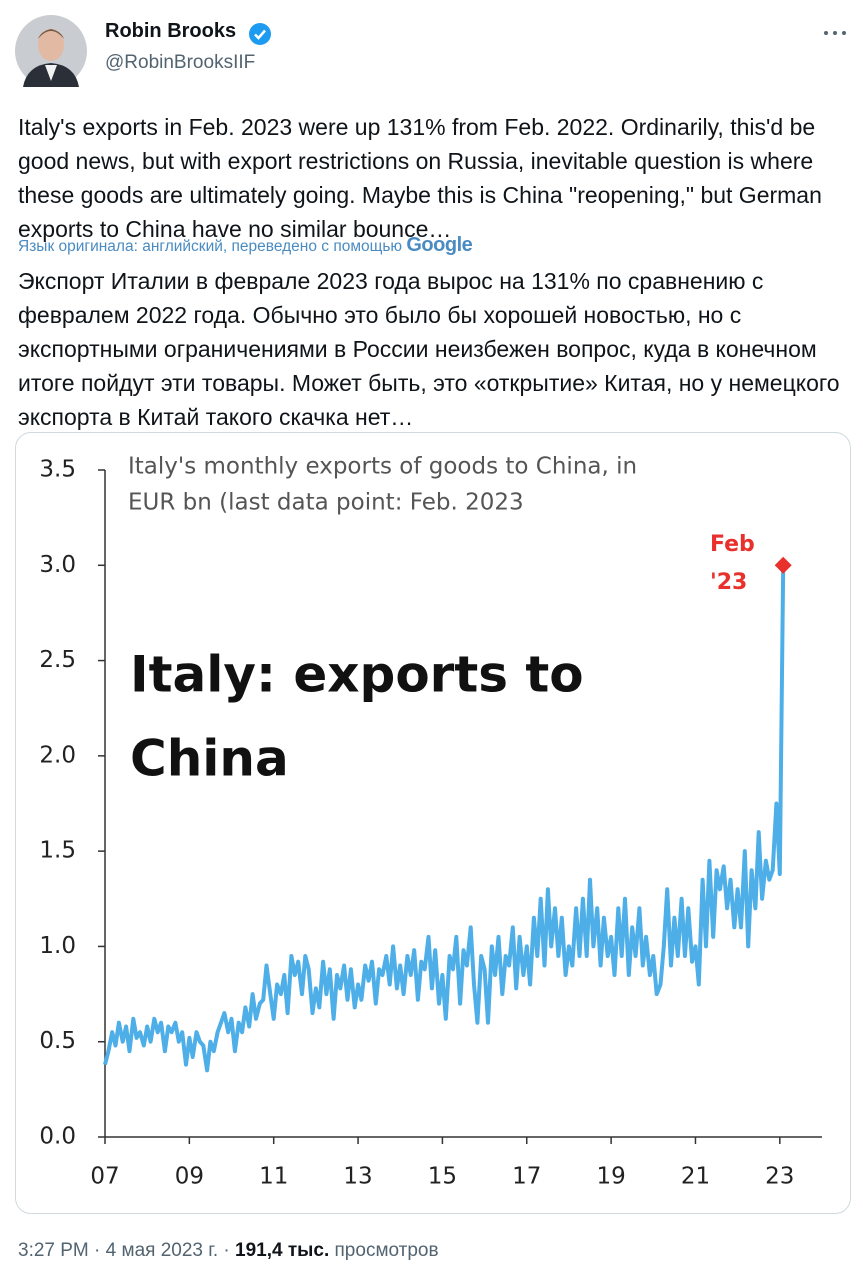 The width and height of the screenshot is (863, 1280). What do you see at coordinates (610, 1177) in the screenshot?
I see `x-tick-label: 19` at bounding box center [610, 1177].